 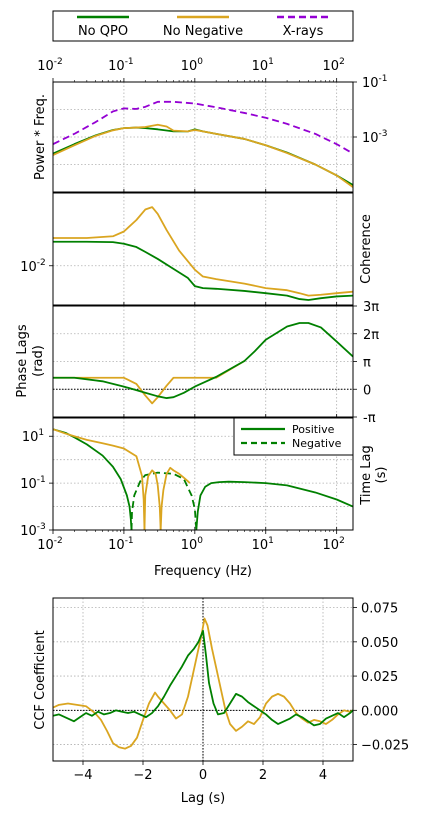 I want to click on x-top-tick-label: 10⁻¹, so click(x=121, y=65).